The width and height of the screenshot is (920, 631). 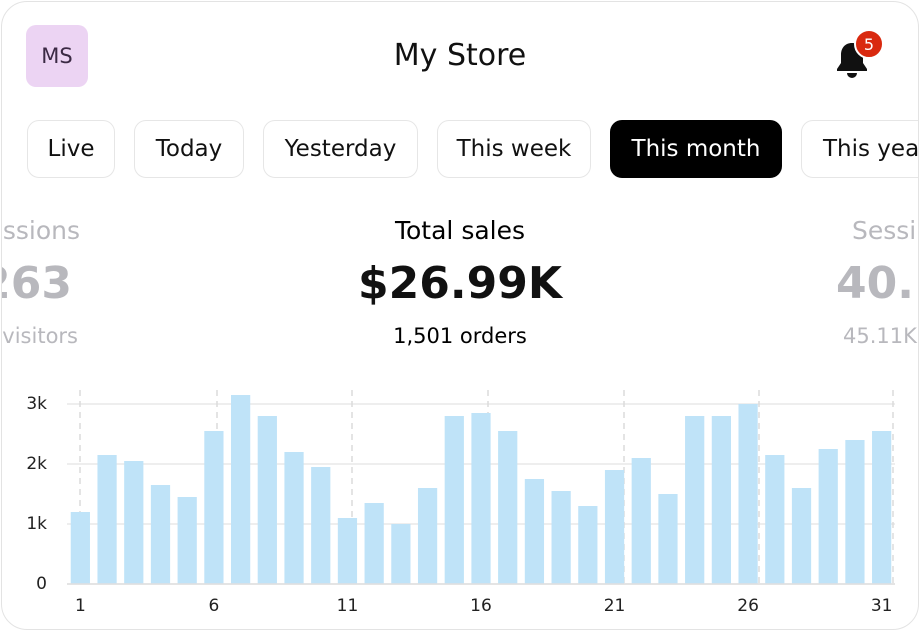 What do you see at coordinates (41, 584) in the screenshot?
I see `y-tick-label: 0` at bounding box center [41, 584].